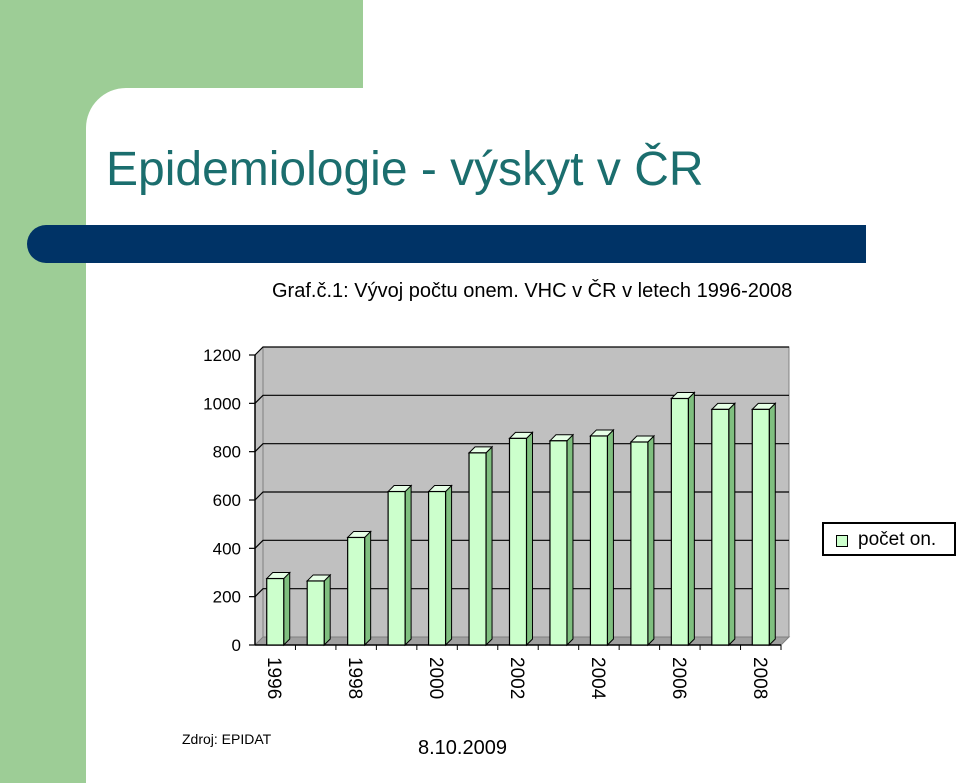 The height and width of the screenshot is (783, 960). What do you see at coordinates (227, 739) in the screenshot?
I see `source-note: Zdroj: EPIDAT` at bounding box center [227, 739].